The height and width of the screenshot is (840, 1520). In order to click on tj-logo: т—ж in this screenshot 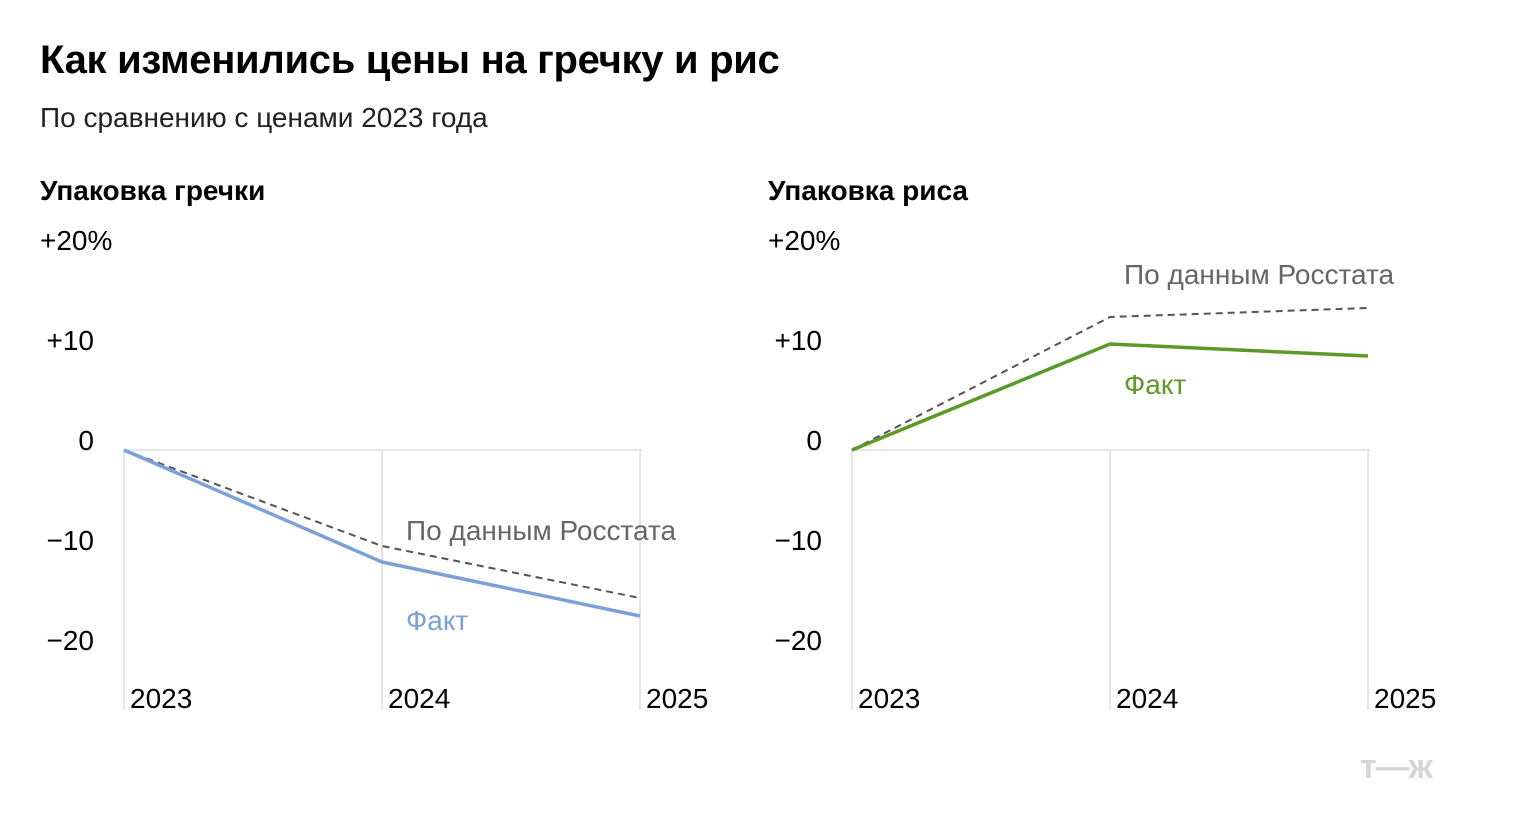, I will do `click(1396, 767)`.